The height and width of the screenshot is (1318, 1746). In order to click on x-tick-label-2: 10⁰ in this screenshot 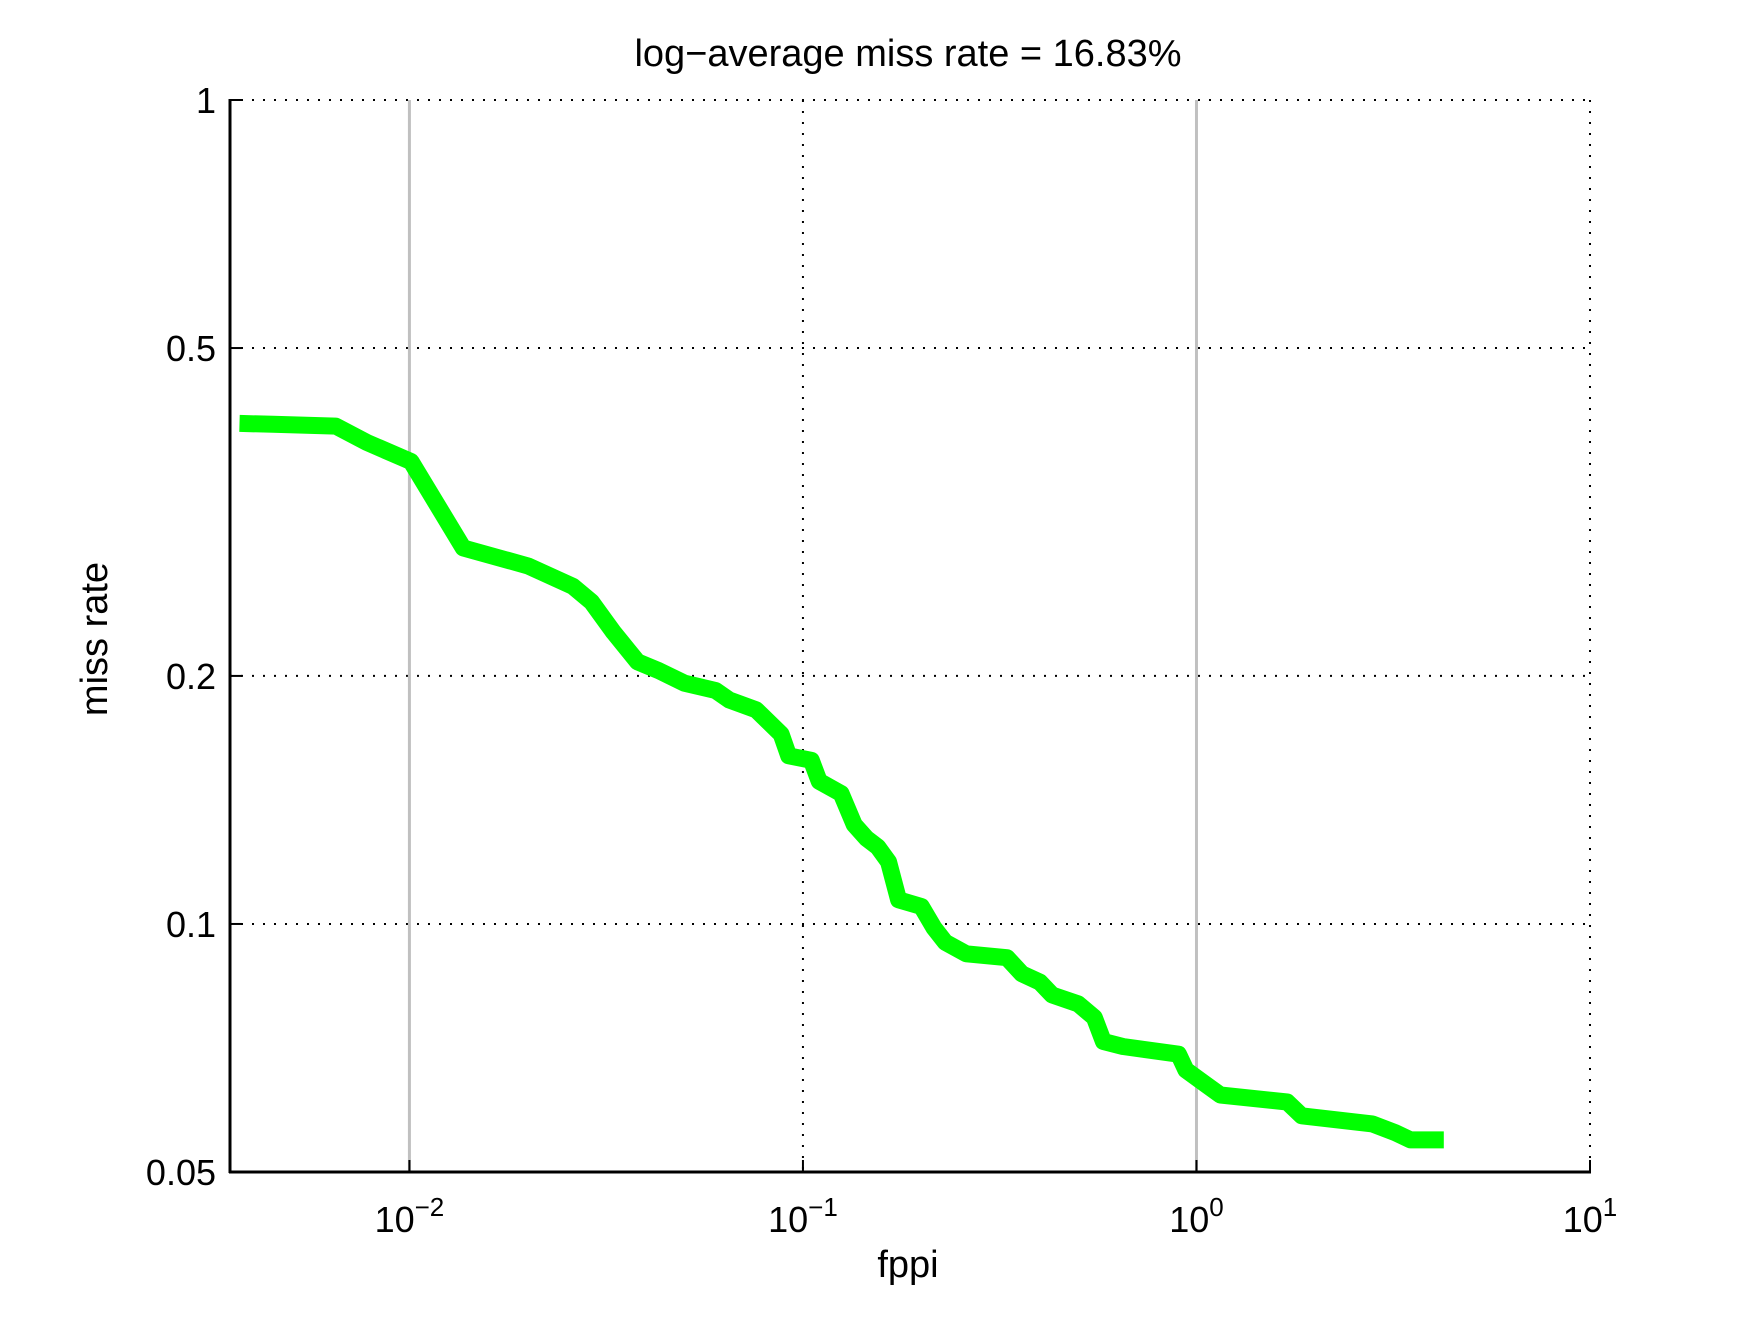, I will do `click(1196, 1216)`.